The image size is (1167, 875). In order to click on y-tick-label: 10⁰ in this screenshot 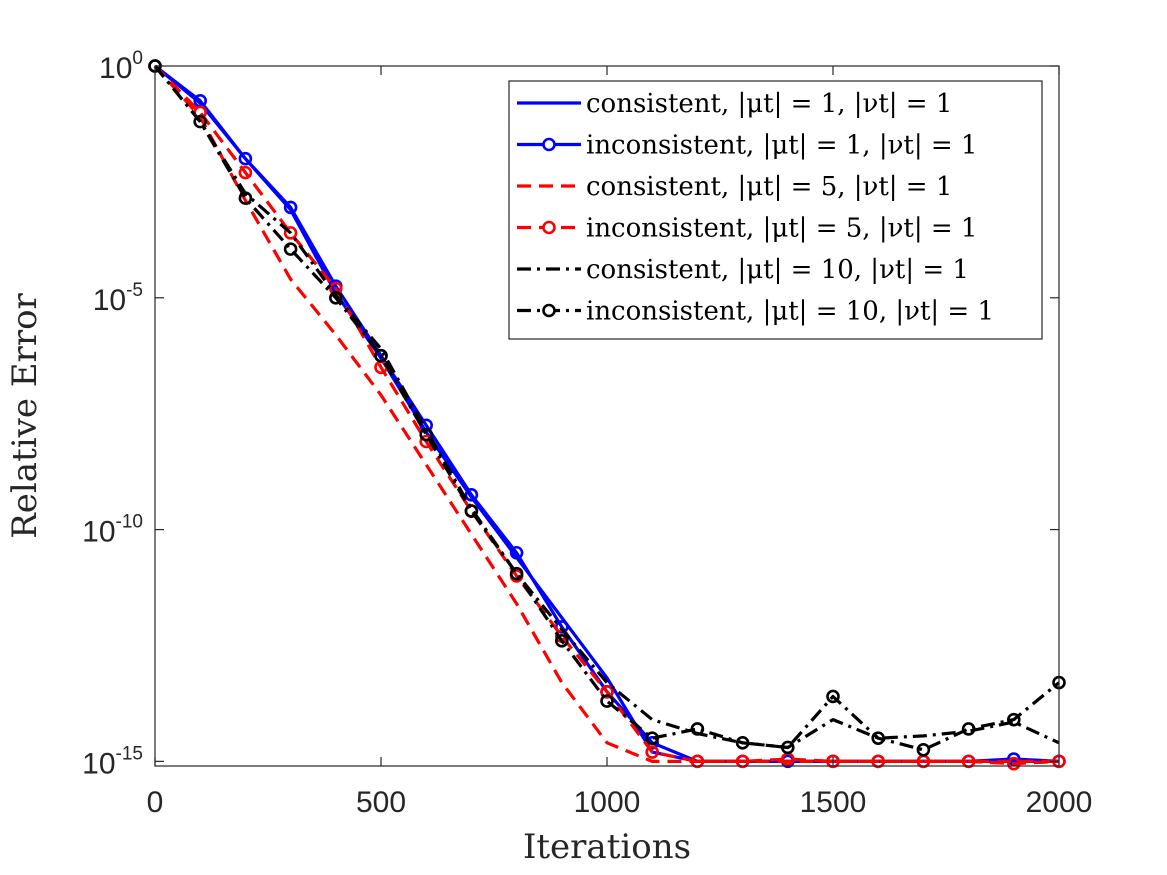, I will do `click(121, 66)`.